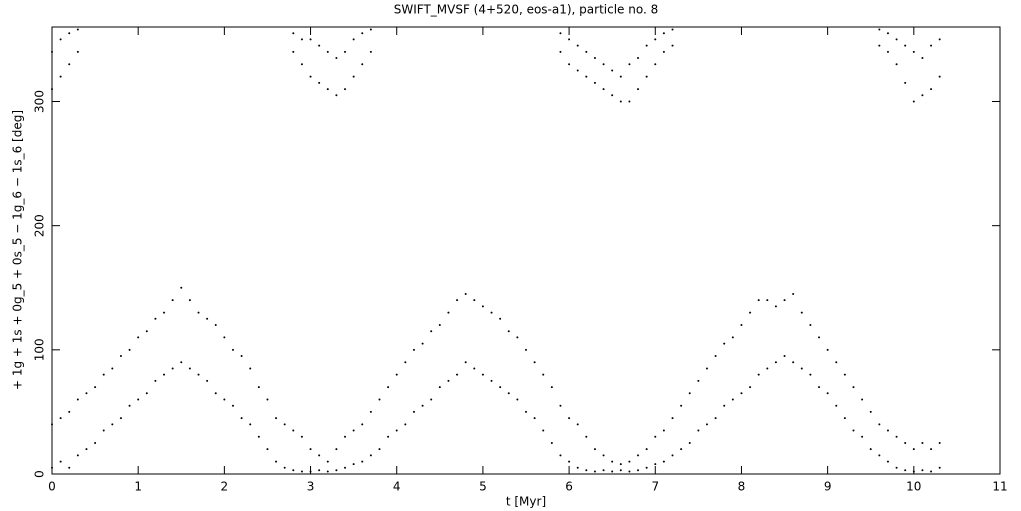  I want to click on x-tick-label: 1, so click(138, 487).